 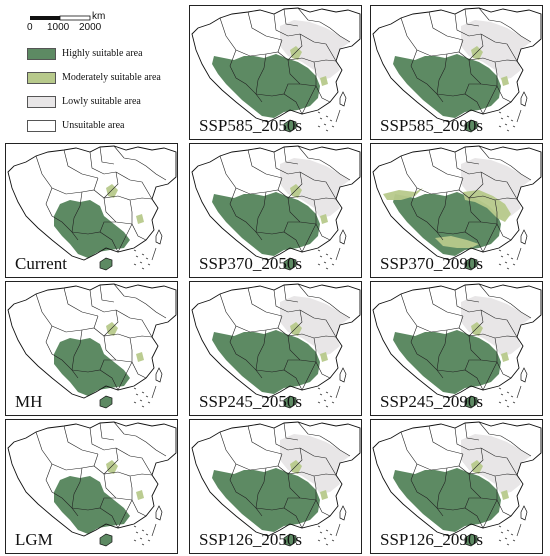 I want to click on map-panel-ssp370-2090s: SSP370_2090s, so click(x=456, y=210).